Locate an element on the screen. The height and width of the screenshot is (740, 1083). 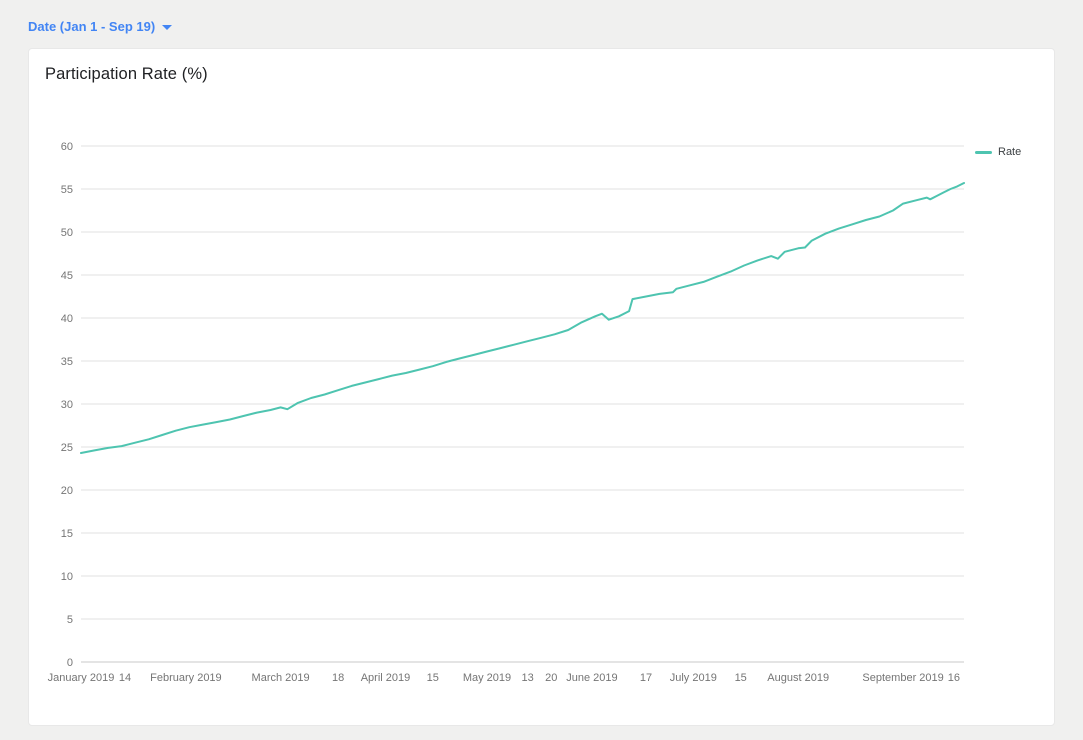
y-axis-tick-label: 60 is located at coordinates (67, 147).